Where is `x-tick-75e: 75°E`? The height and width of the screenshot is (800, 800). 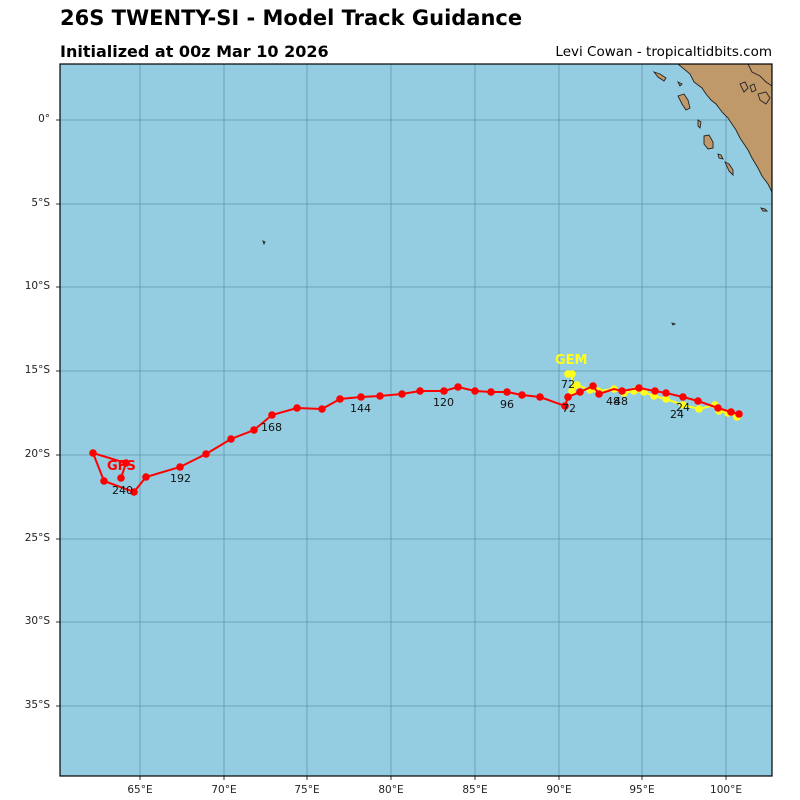
x-tick-75e: 75°E is located at coordinates (307, 790).